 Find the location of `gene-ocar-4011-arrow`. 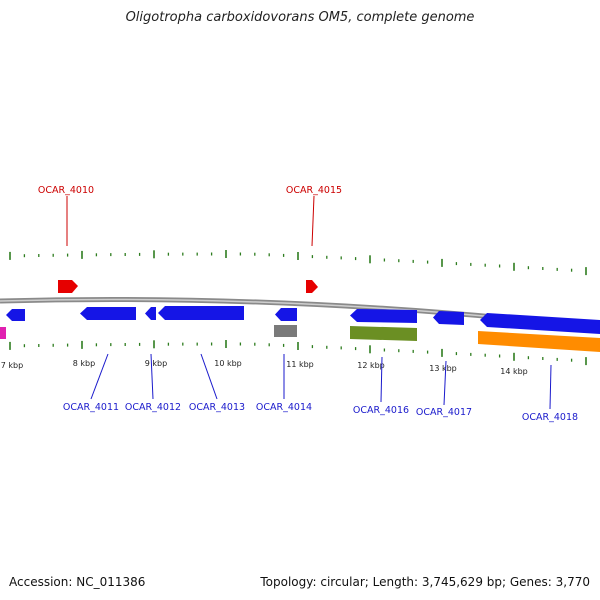

gene-ocar-4011-arrow is located at coordinates (108, 313).